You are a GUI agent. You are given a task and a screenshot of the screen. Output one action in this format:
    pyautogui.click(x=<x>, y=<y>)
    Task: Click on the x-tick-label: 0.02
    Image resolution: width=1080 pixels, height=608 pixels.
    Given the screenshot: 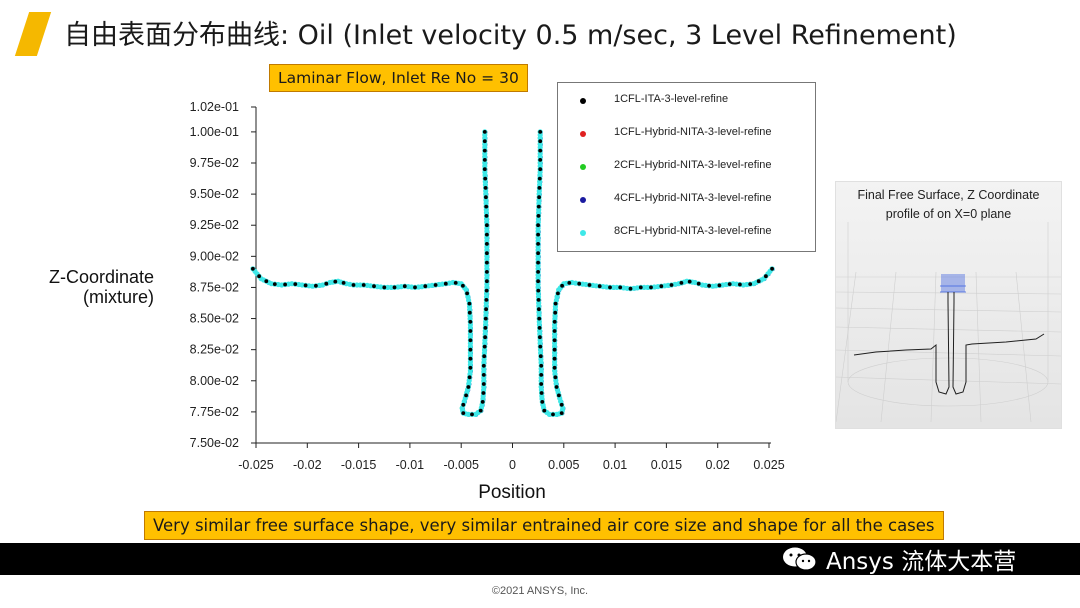 What is the action you would take?
    pyautogui.click(x=718, y=465)
    